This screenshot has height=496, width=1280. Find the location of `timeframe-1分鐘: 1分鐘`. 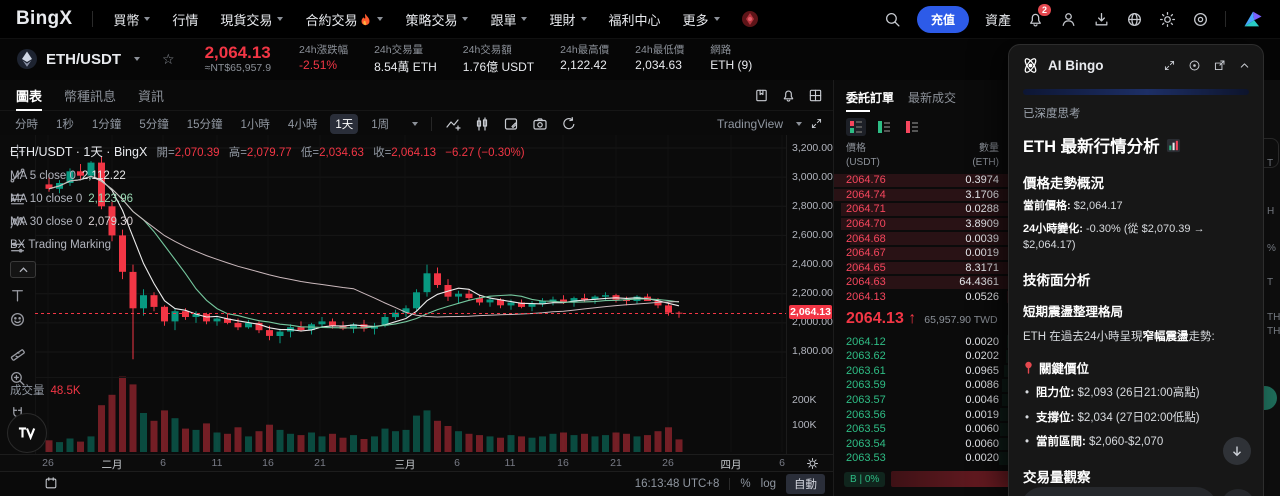

timeframe-1分鐘: 1分鐘 is located at coordinates (106, 124).